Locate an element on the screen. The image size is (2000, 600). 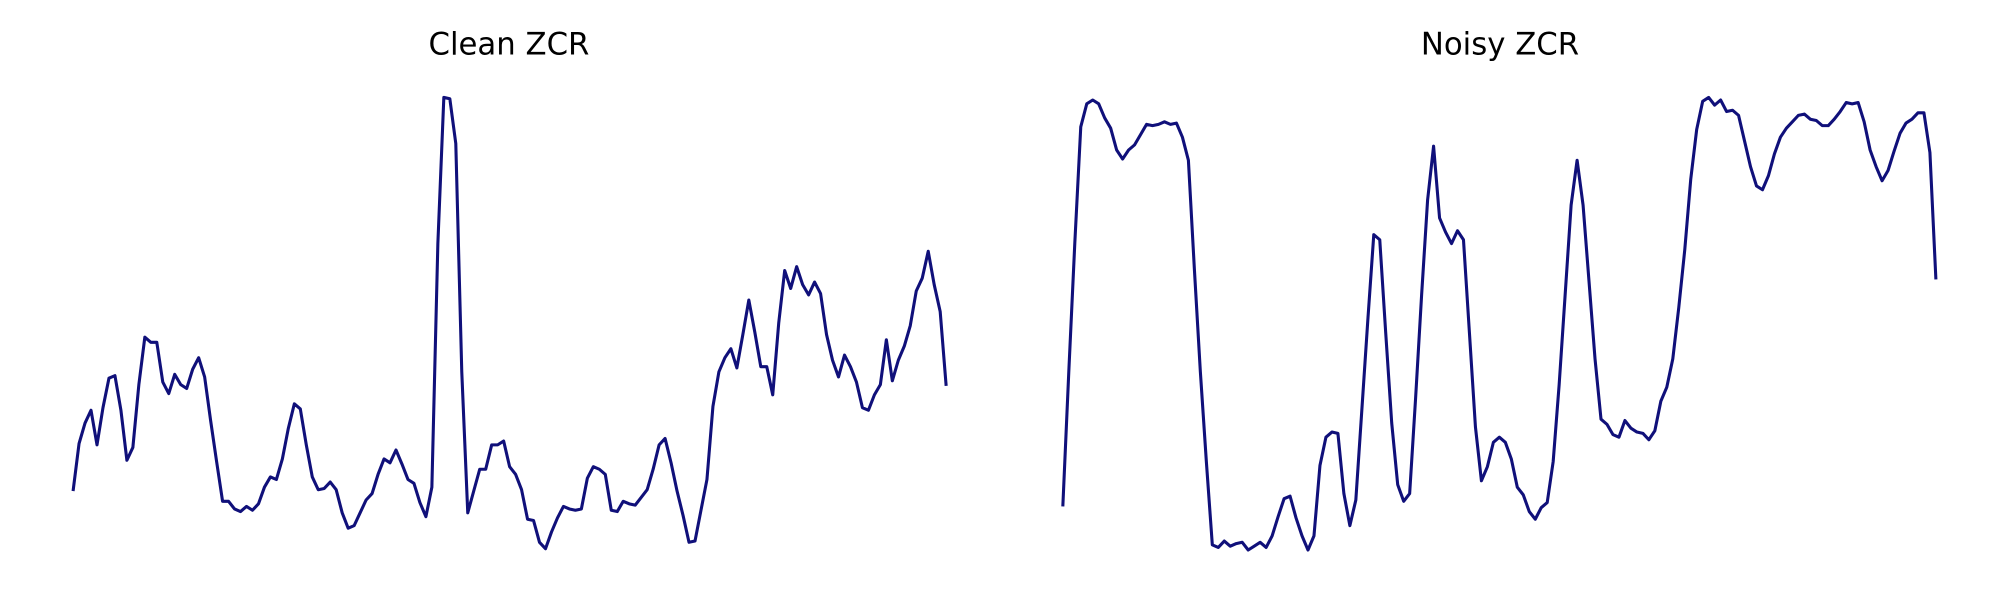
chart-title: Clean ZCR is located at coordinates (508, 45).